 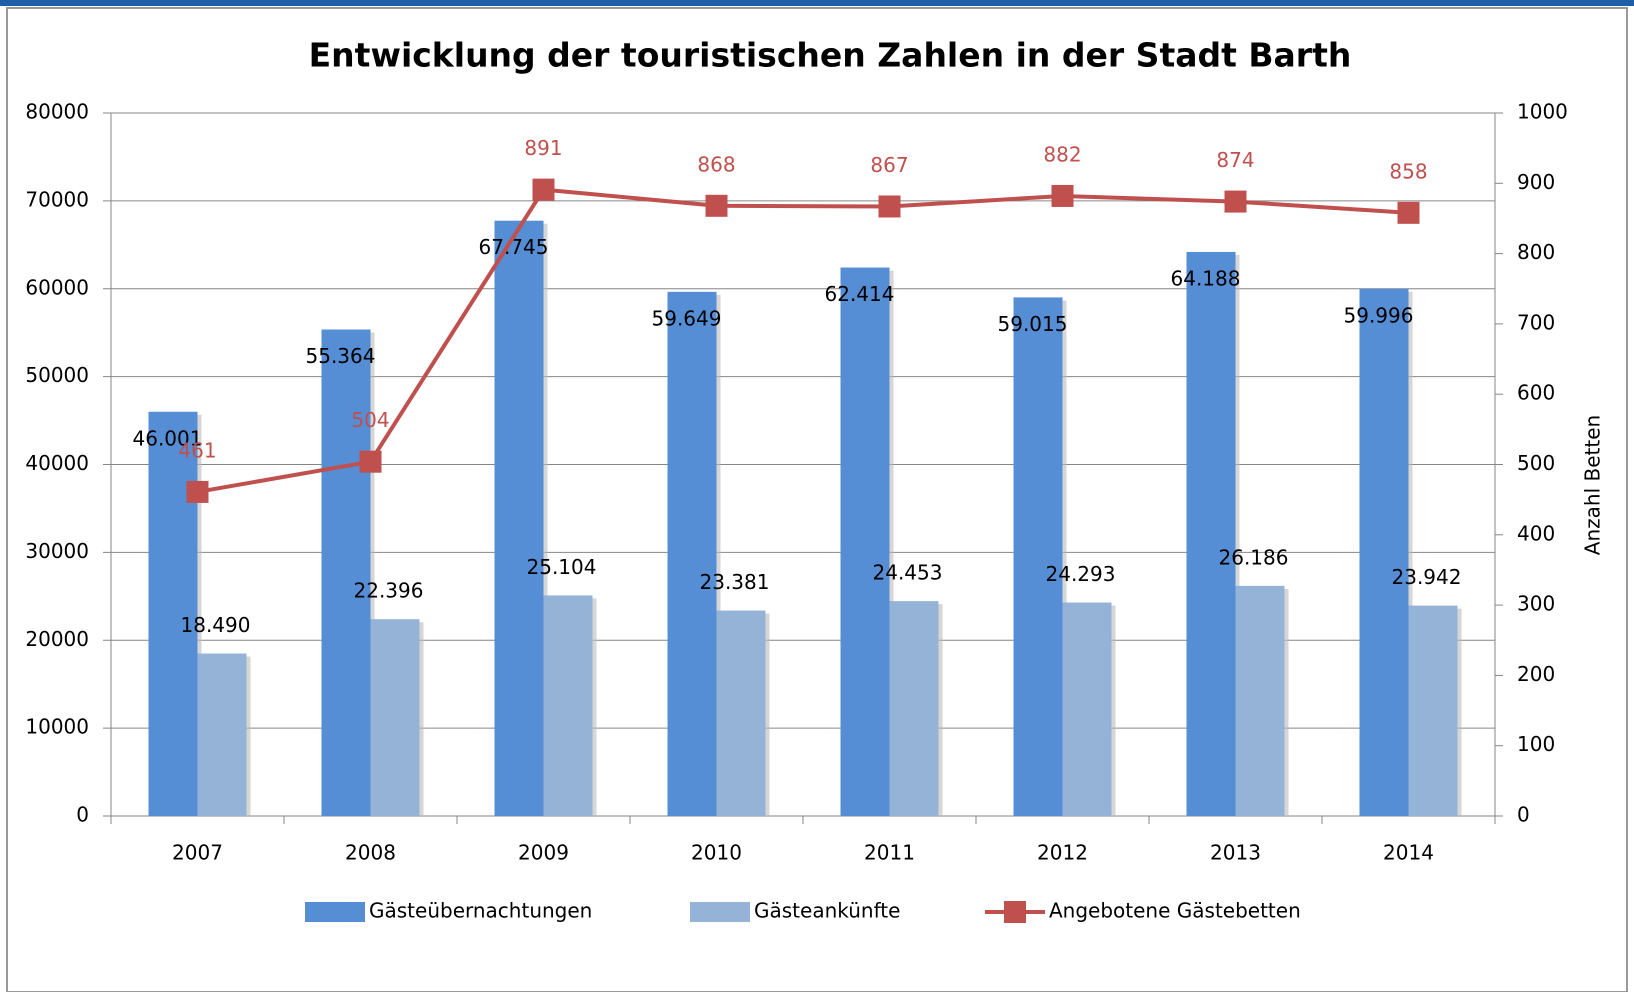 I want to click on x-tick-label: 2007, so click(x=197, y=853).